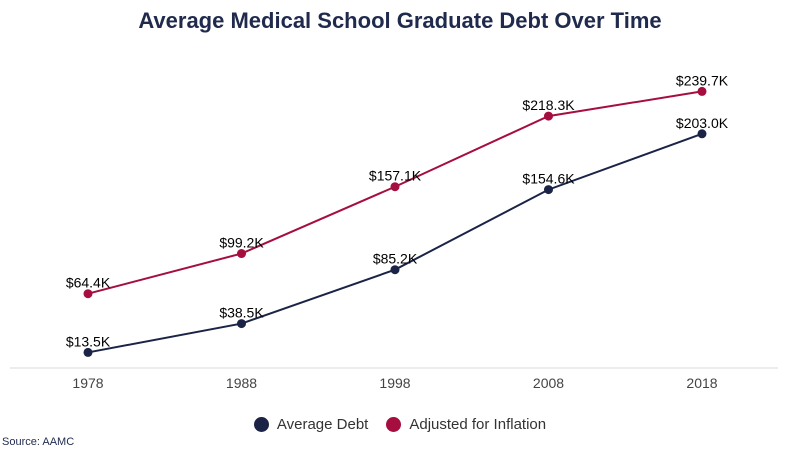 Image resolution: width=800 pixels, height=450 pixels. Describe the element at coordinates (241, 324) in the screenshot. I see `data-point-average-debt-1988` at that location.